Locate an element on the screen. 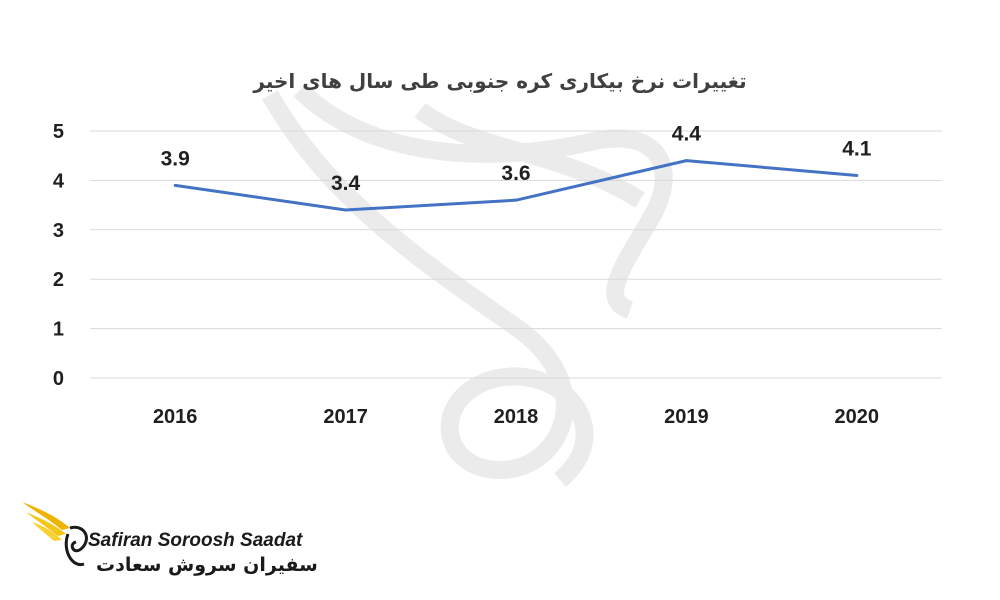  data-label: 4.4 is located at coordinates (687, 134).